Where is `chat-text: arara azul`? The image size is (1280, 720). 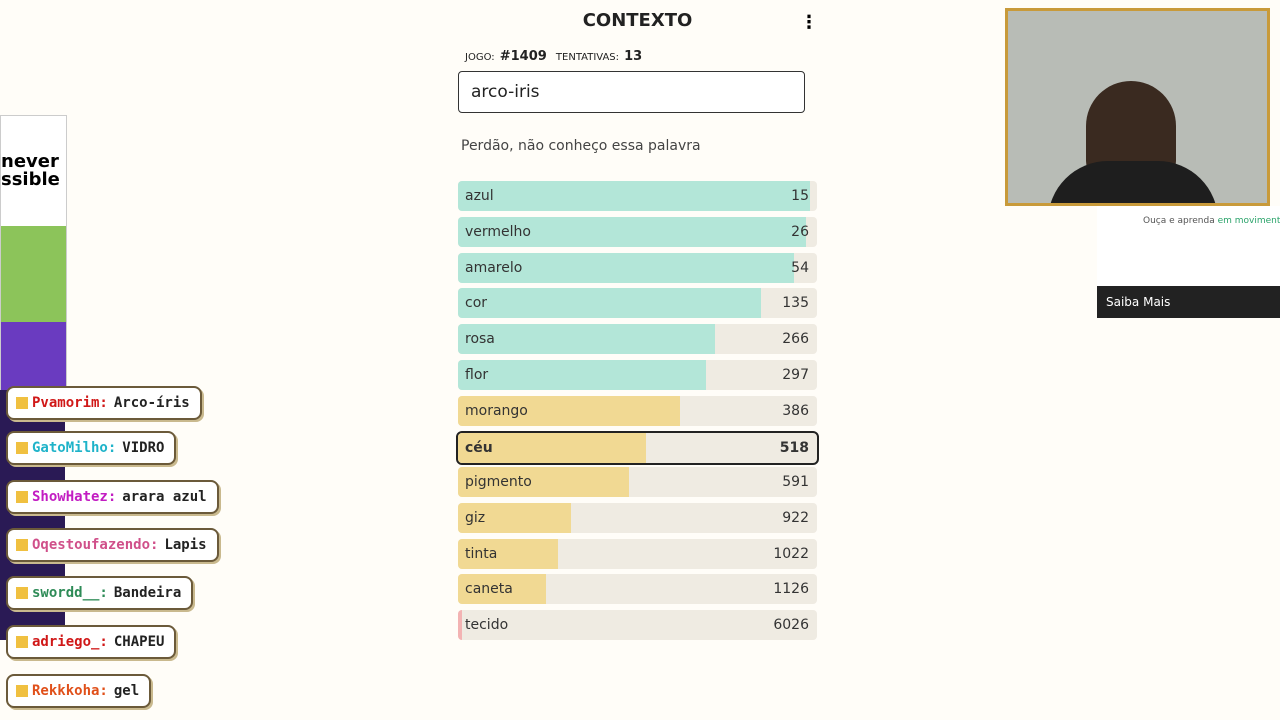 chat-text: arara azul is located at coordinates (164, 497).